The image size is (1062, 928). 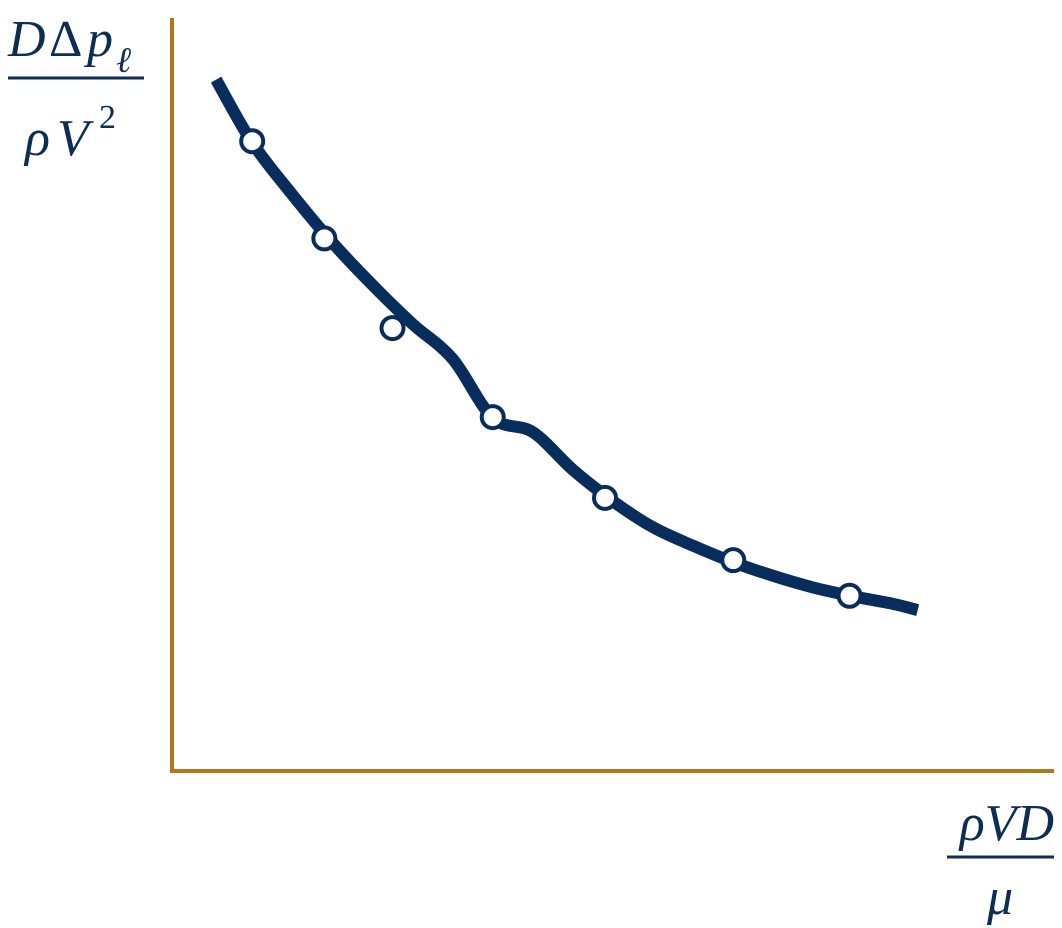 I want to click on y-label-delta: Δ, so click(x=65, y=39).